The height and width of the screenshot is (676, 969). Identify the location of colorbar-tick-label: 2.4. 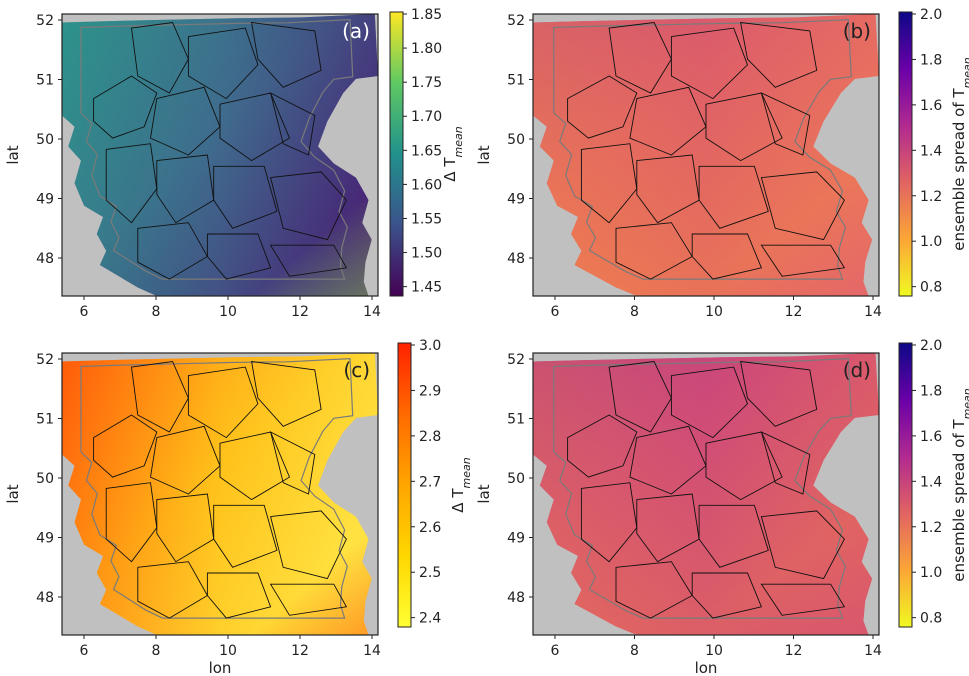
(430, 619).